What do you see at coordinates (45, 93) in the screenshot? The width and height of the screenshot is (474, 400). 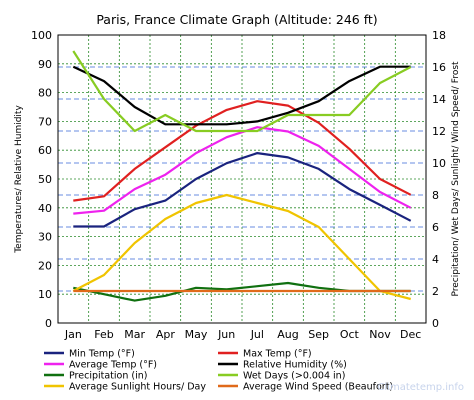 I see `y-tick-left: 80` at bounding box center [45, 93].